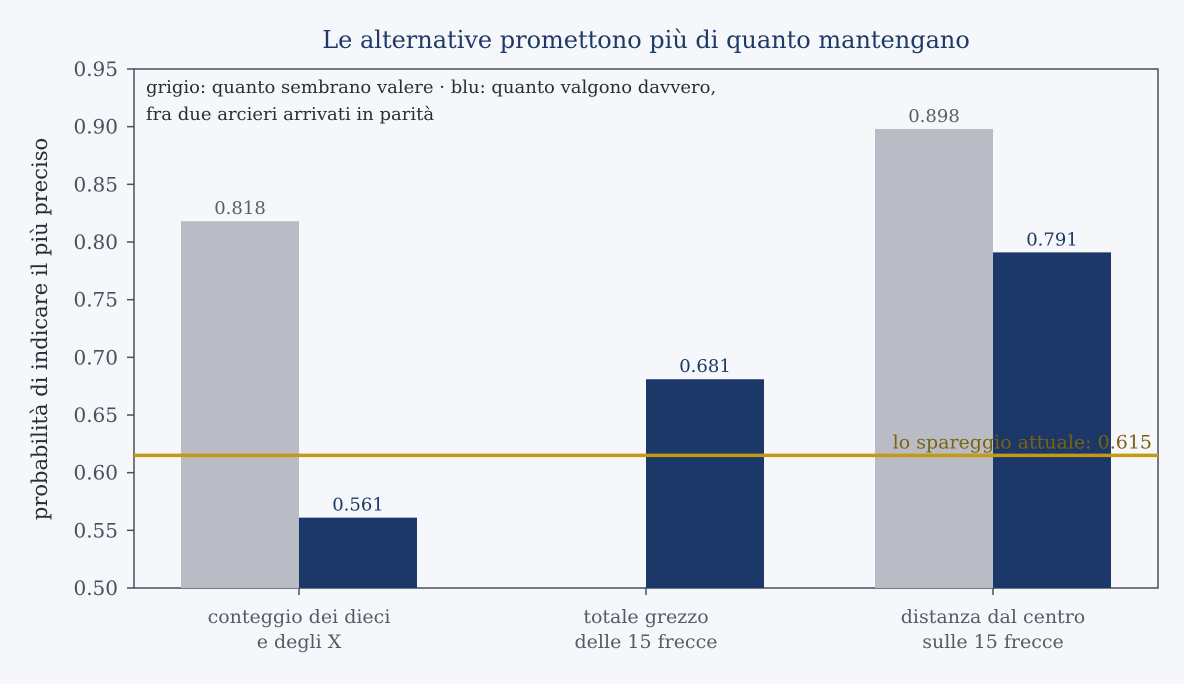  What do you see at coordinates (95, 415) in the screenshot?
I see `y-tick-label: 0.65` at bounding box center [95, 415].